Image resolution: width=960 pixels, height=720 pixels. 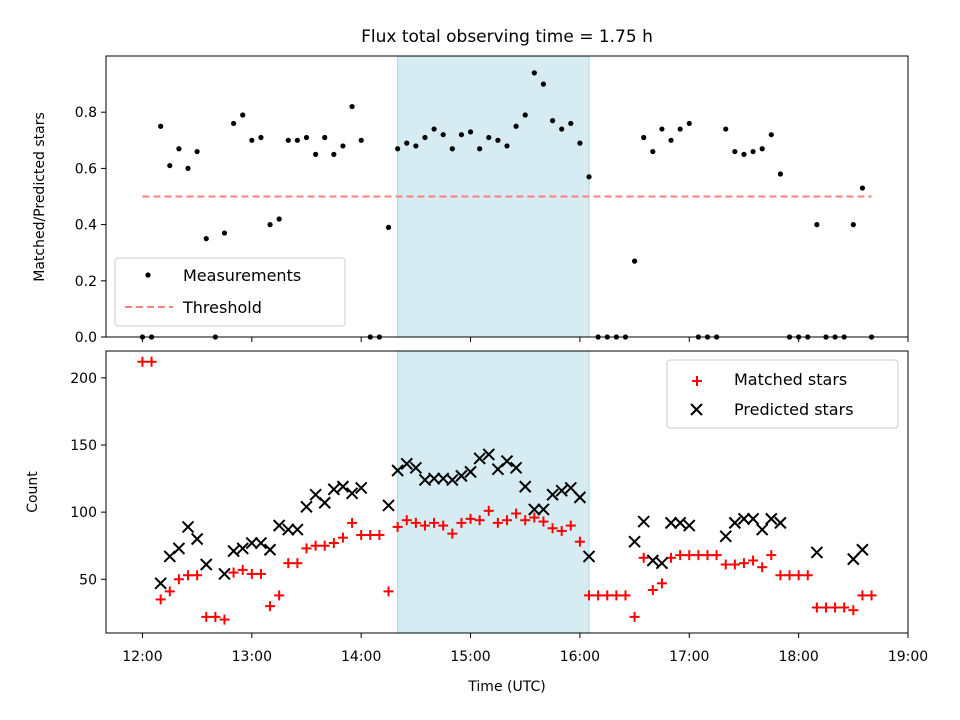 I want to click on y-tick-label: 0.8, so click(x=86, y=113).